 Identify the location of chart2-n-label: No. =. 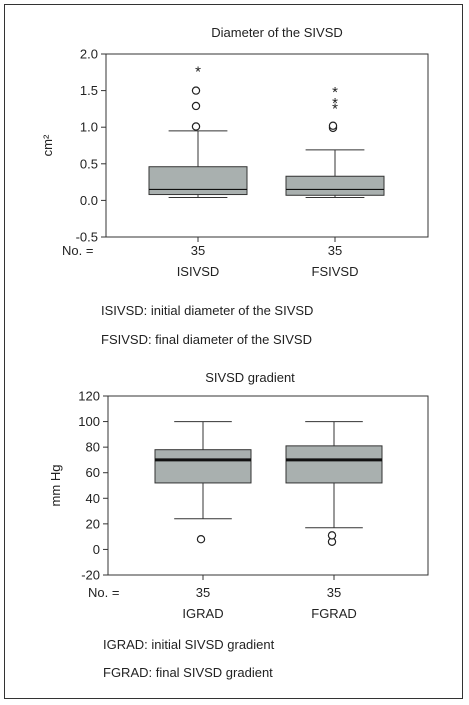
(103, 592).